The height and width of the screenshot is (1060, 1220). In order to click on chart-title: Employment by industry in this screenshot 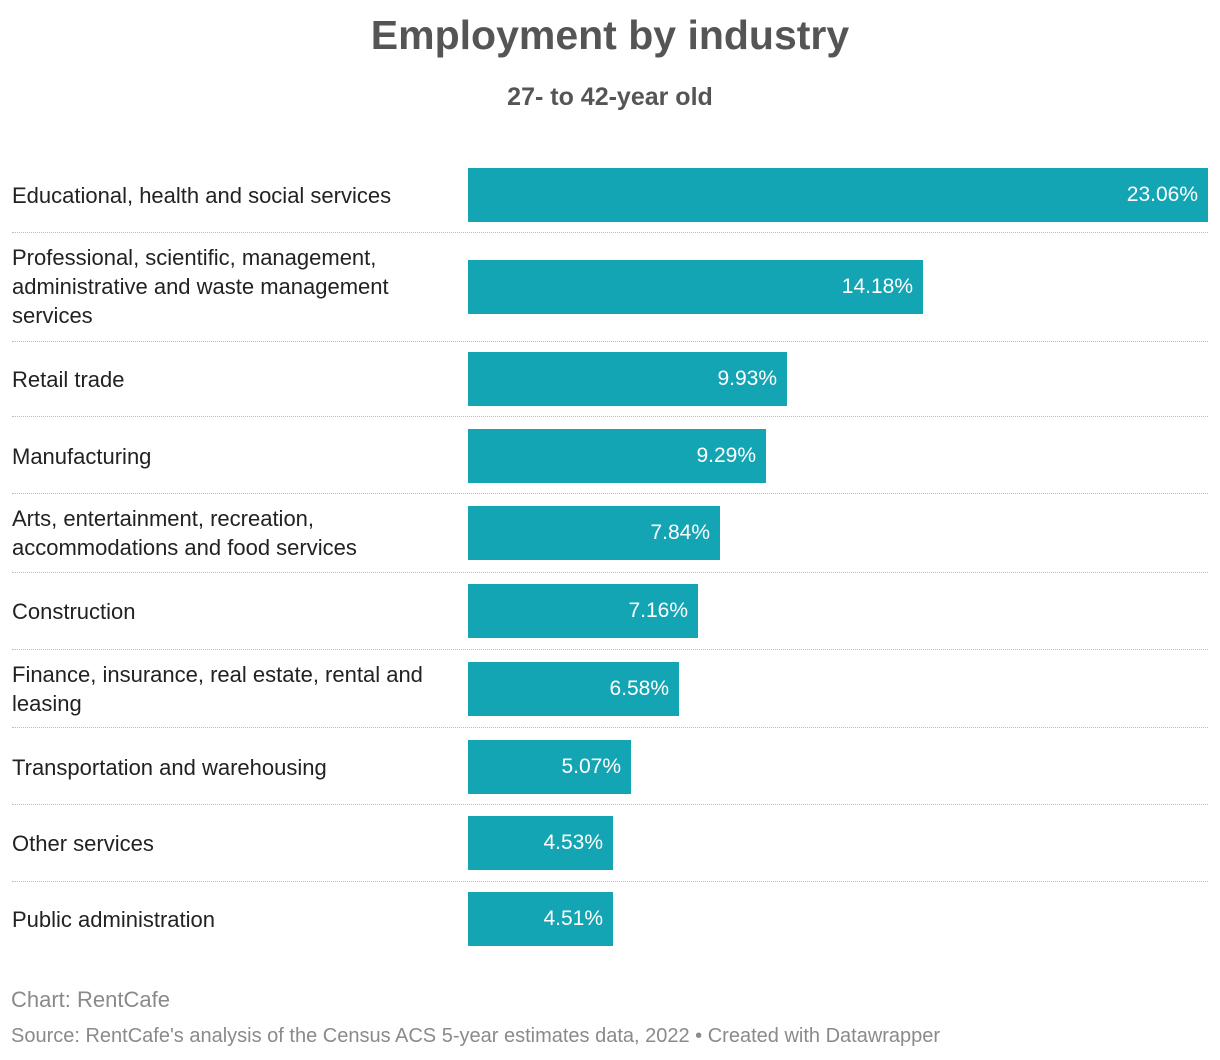, I will do `click(610, 35)`.